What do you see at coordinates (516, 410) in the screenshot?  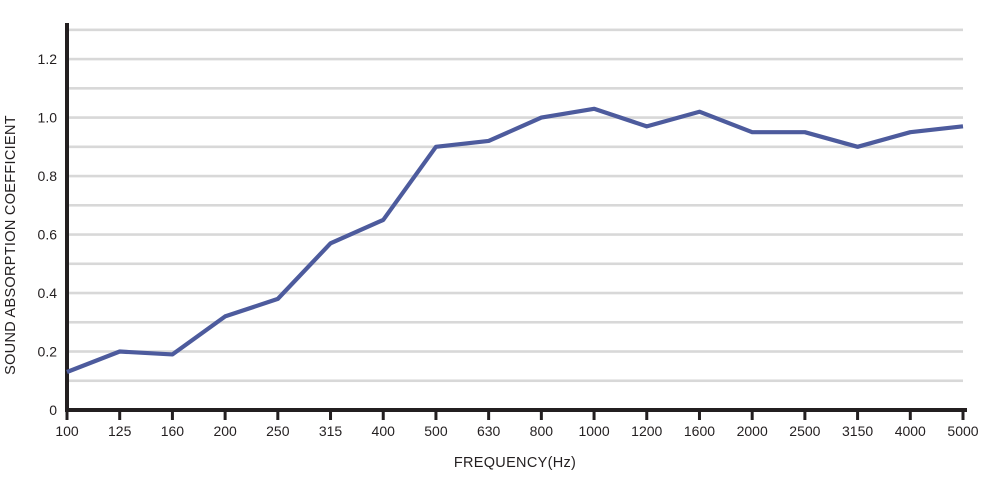 I see `x-axis-spine` at bounding box center [516, 410].